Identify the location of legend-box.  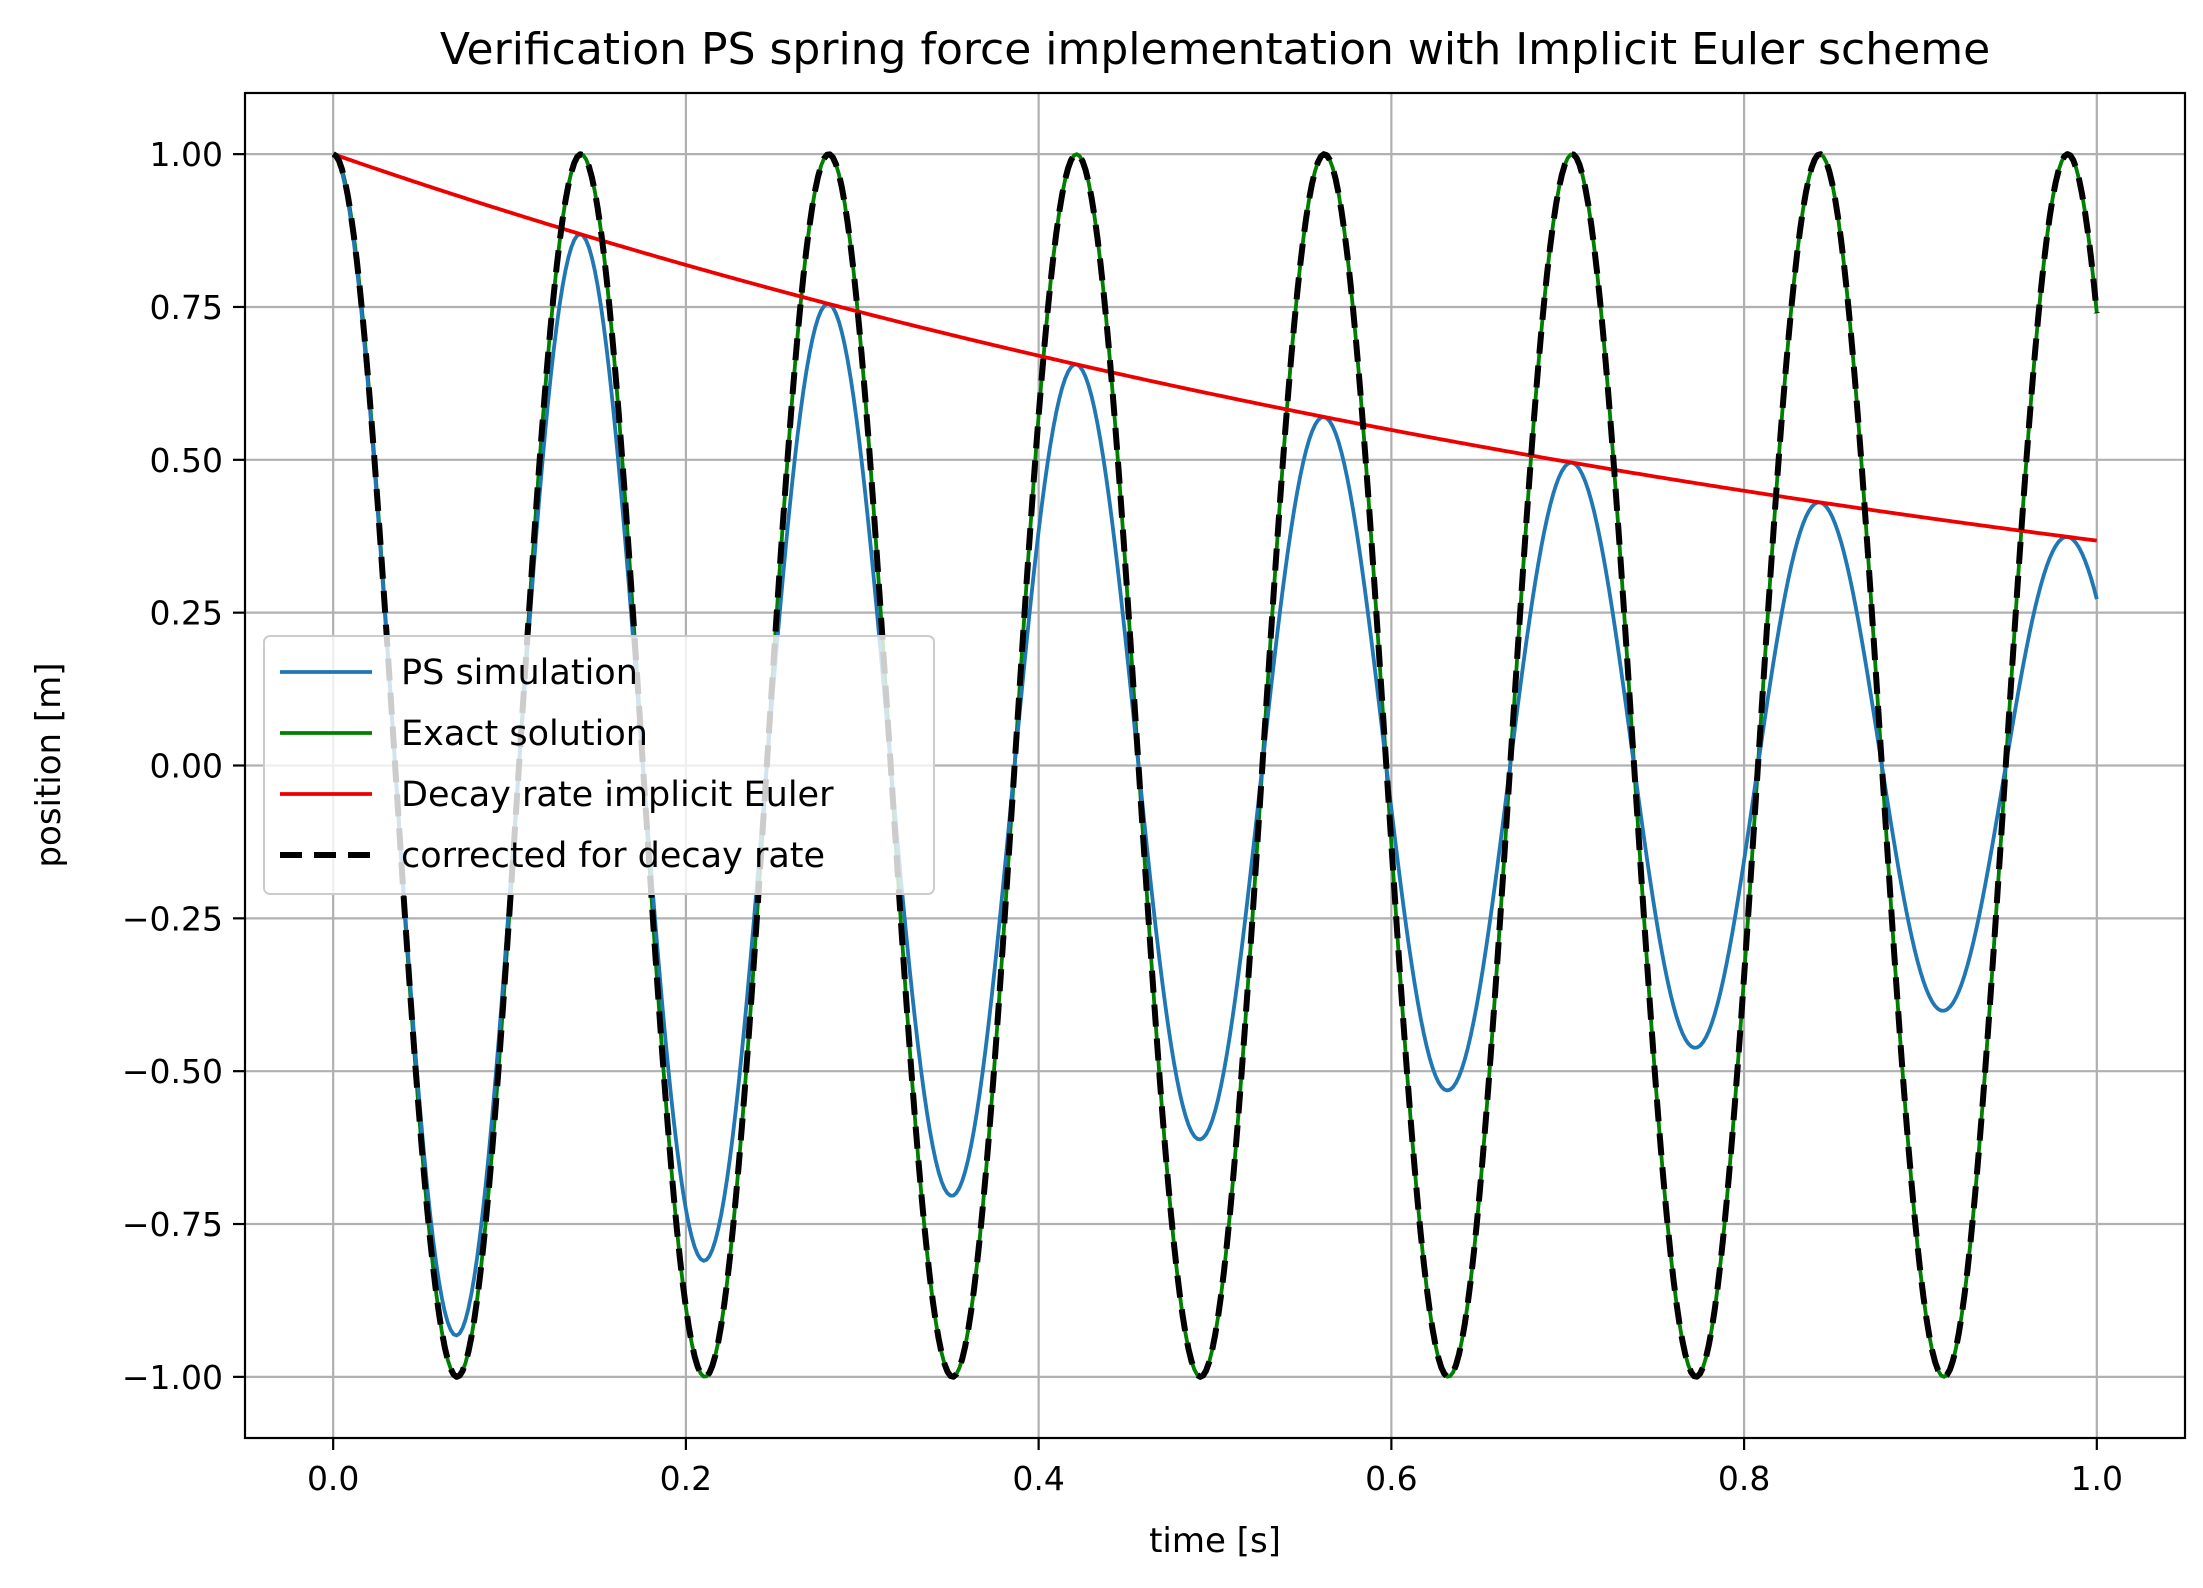
(599, 765).